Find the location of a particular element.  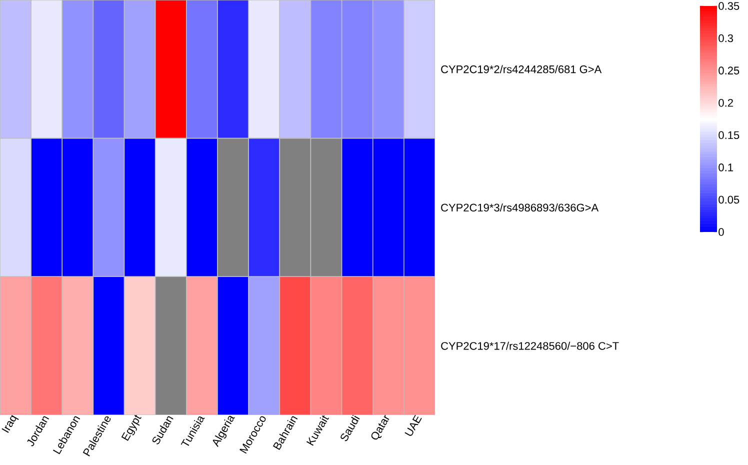

color-bar-label: 0.3 is located at coordinates (725, 38).